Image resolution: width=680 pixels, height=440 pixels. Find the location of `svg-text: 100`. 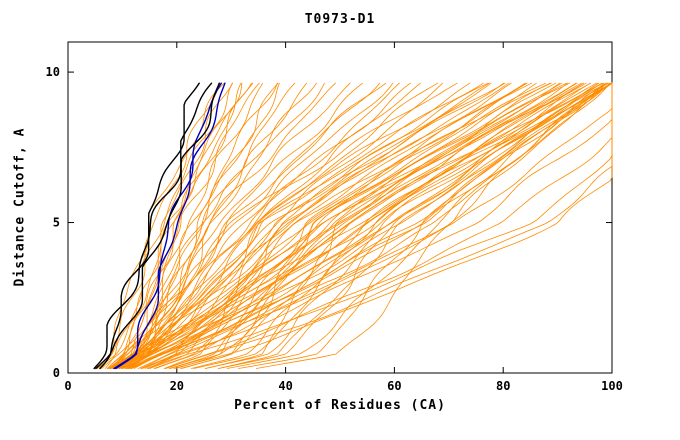

svg-text: 100 is located at coordinates (612, 386).